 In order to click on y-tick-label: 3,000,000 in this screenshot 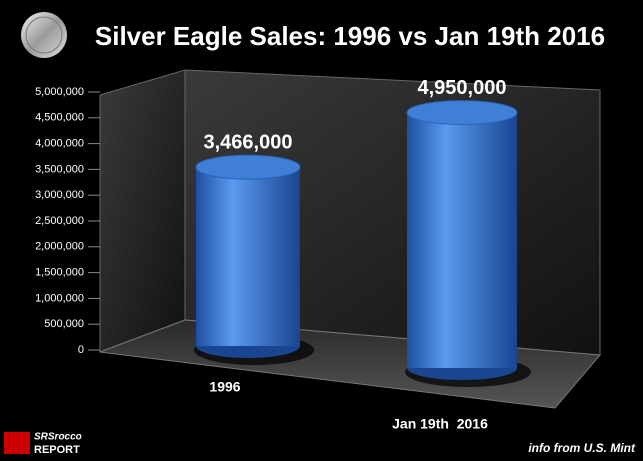, I will do `click(59, 195)`.